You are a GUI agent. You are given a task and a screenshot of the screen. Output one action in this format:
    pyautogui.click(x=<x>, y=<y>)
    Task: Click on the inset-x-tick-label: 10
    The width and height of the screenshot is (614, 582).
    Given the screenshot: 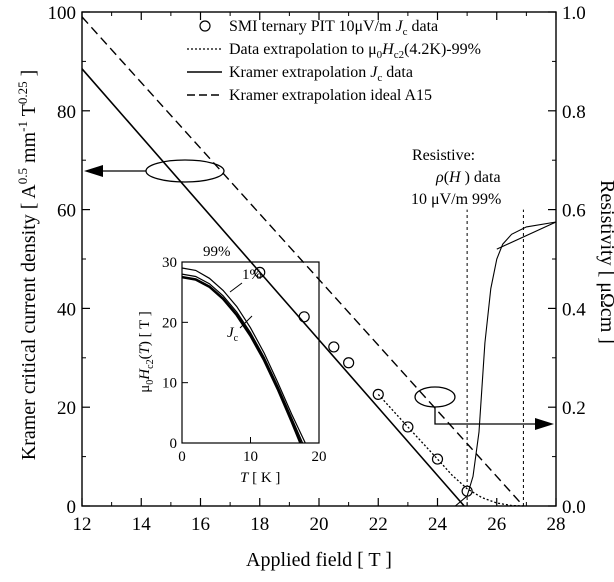 What is the action you would take?
    pyautogui.click(x=250, y=457)
    